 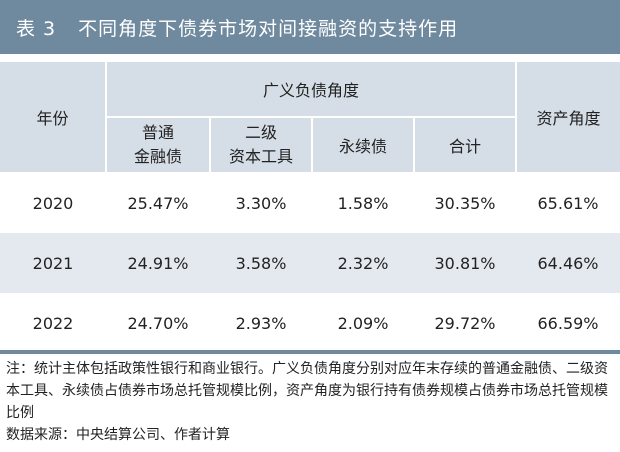 What do you see at coordinates (158, 203) in the screenshot?
I see `cell-ordinary: 25.47%` at bounding box center [158, 203].